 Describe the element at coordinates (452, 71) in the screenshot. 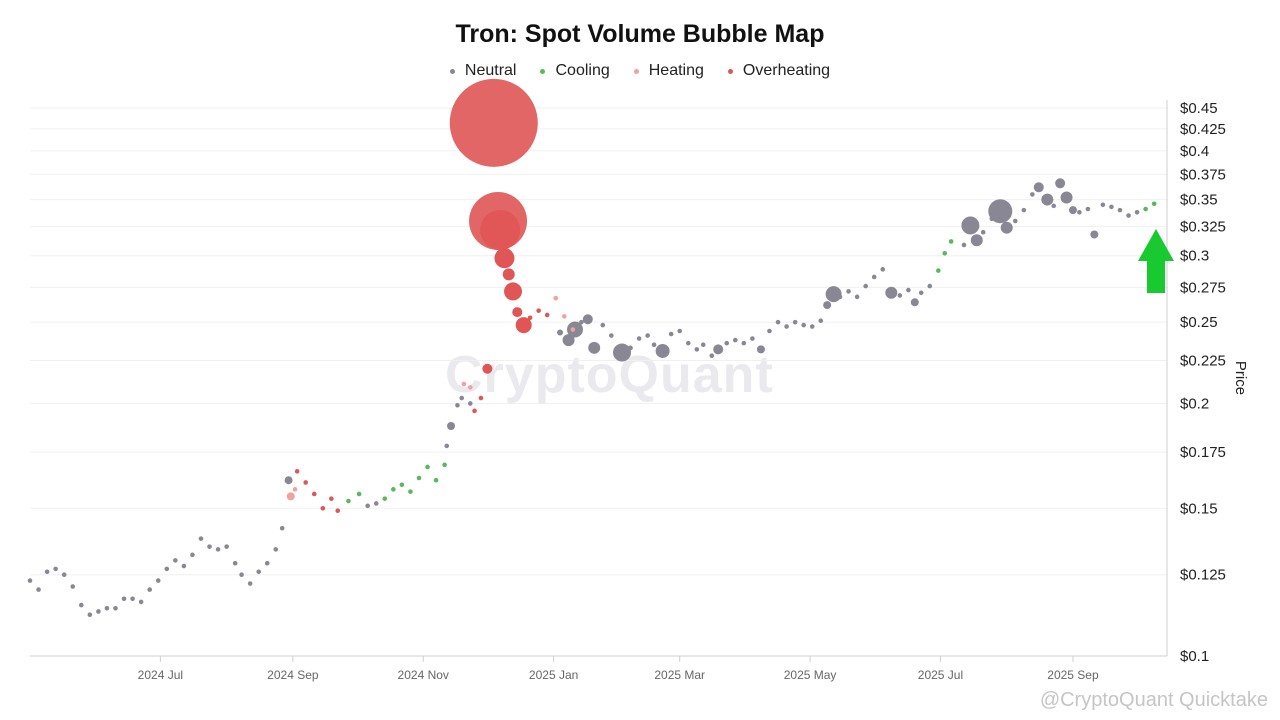

I see `legend-dot-neutral-icon` at that location.